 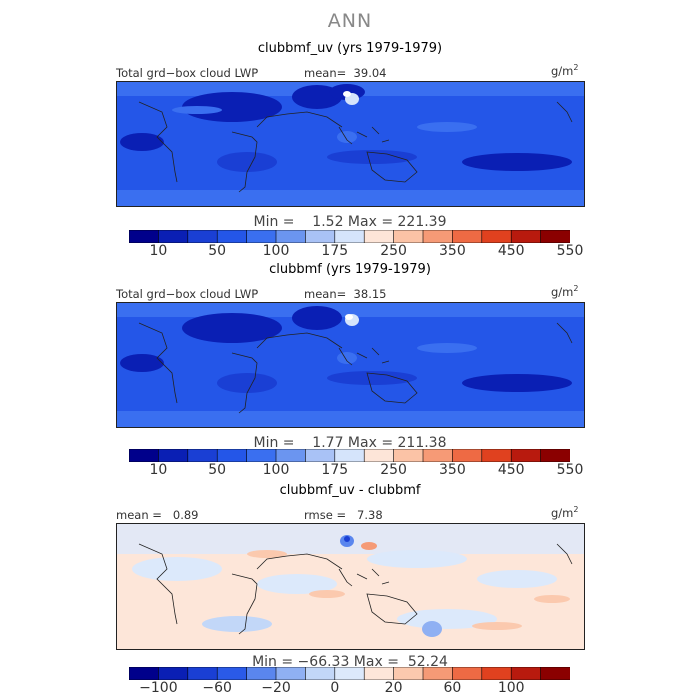 I want to click on panel-3-colorbar-ticks: −100 −60 −20 0 20 60 100, so click(x=350, y=689).